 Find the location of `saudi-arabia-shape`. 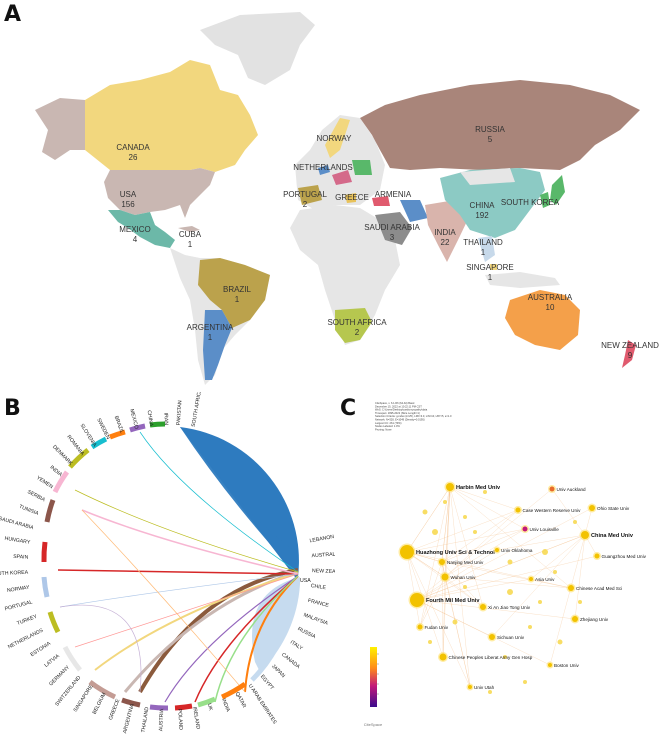

saudi-arabia-shape is located at coordinates (393, 228).